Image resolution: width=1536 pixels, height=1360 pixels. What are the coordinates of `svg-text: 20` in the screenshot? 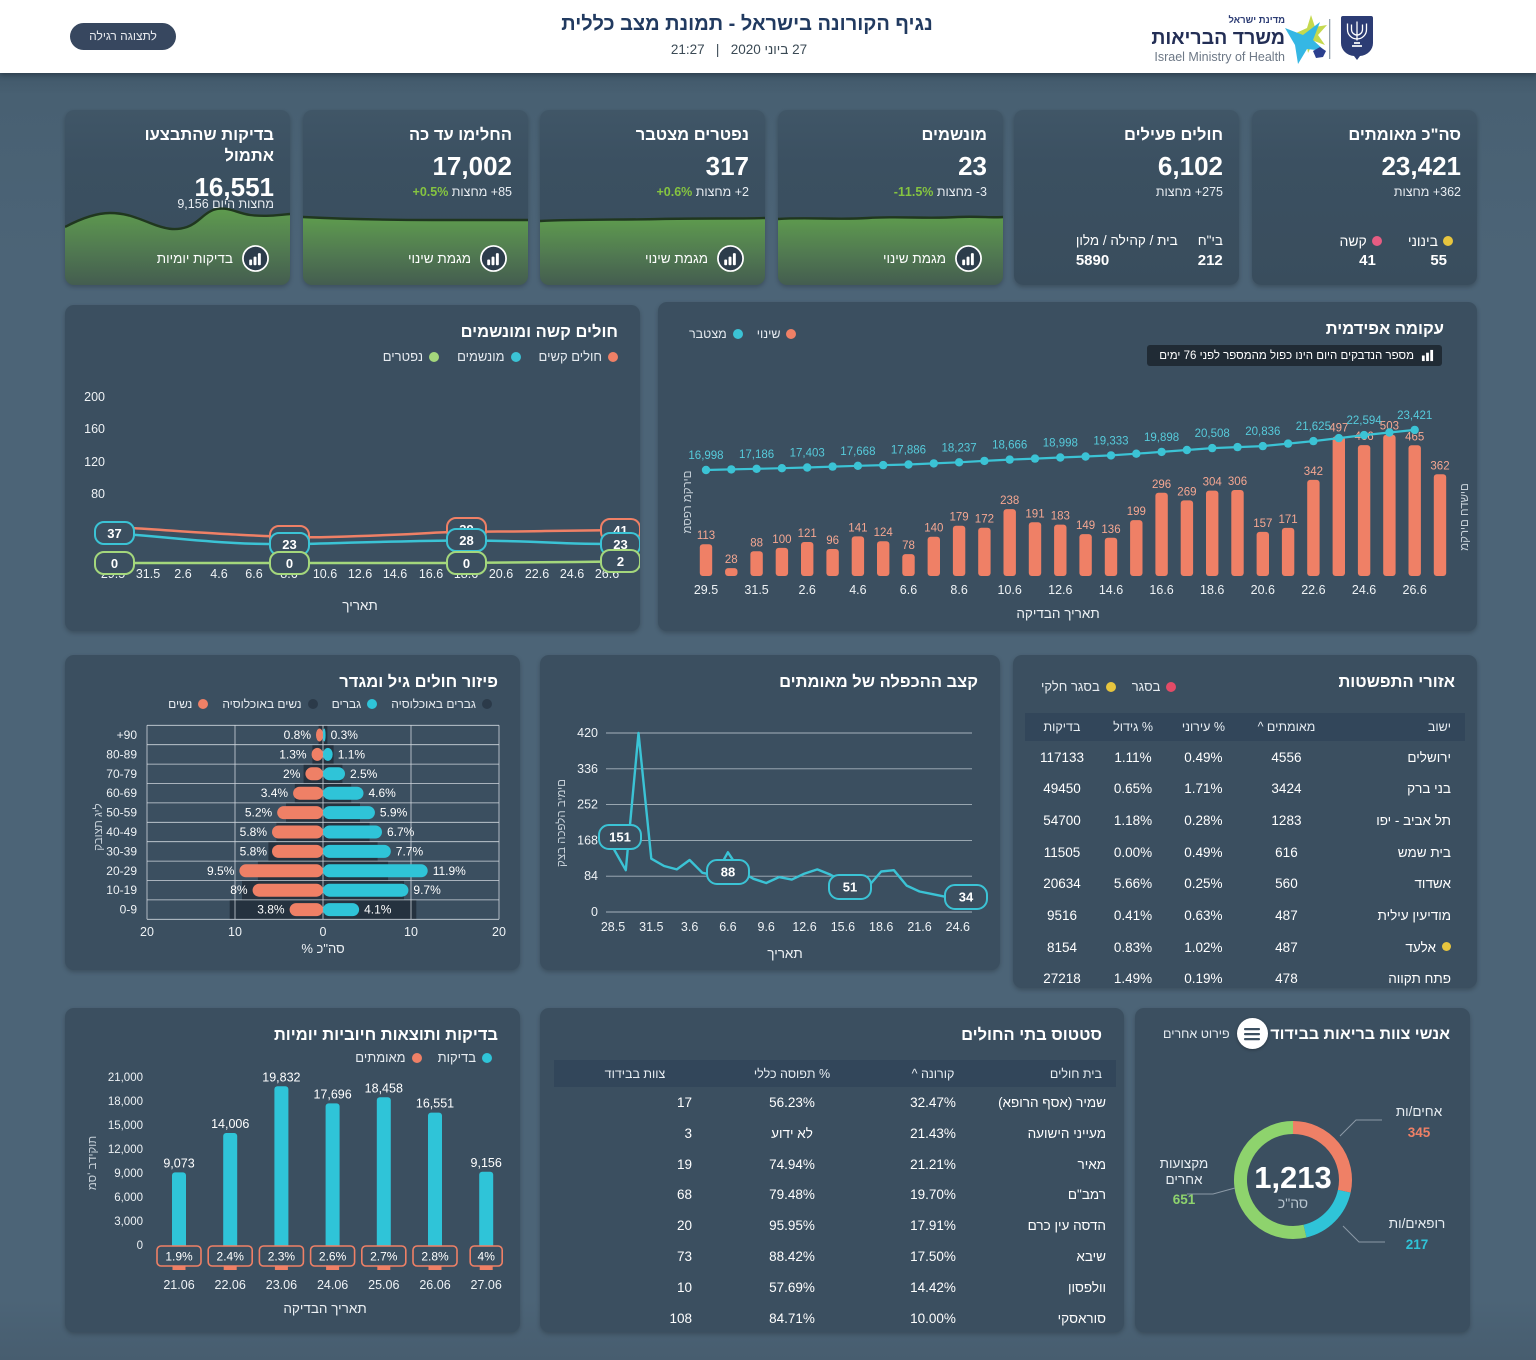 It's located at (147, 932).